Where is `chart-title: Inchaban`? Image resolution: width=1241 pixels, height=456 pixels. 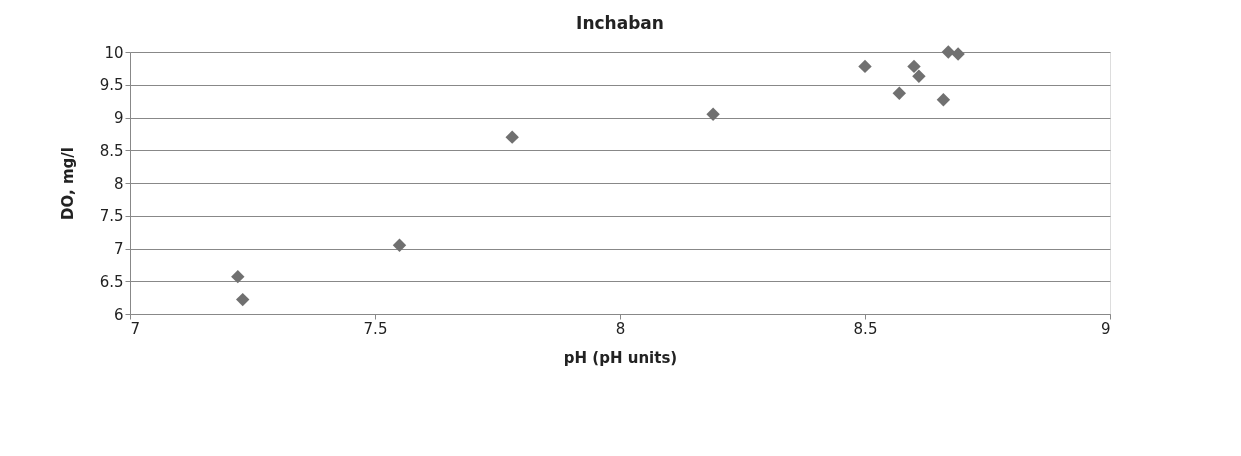
chart-title: Inchaban is located at coordinates (620, 23).